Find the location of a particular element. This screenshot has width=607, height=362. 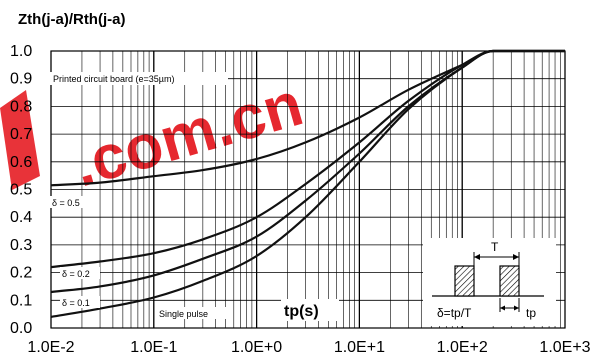

annotation-text: Printed circuit board (e=35µm) is located at coordinates (114, 79).